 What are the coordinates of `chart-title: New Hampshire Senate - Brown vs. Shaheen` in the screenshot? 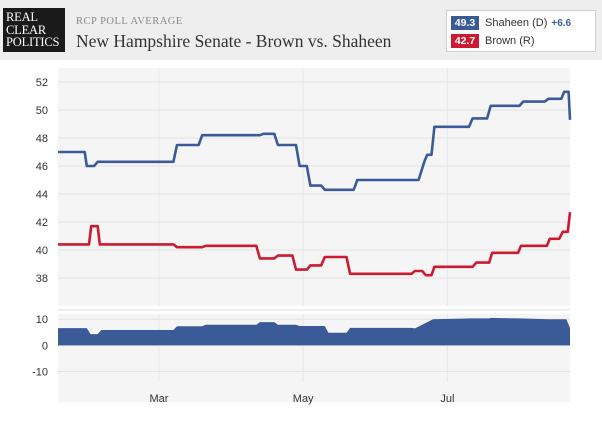 It's located at (234, 41).